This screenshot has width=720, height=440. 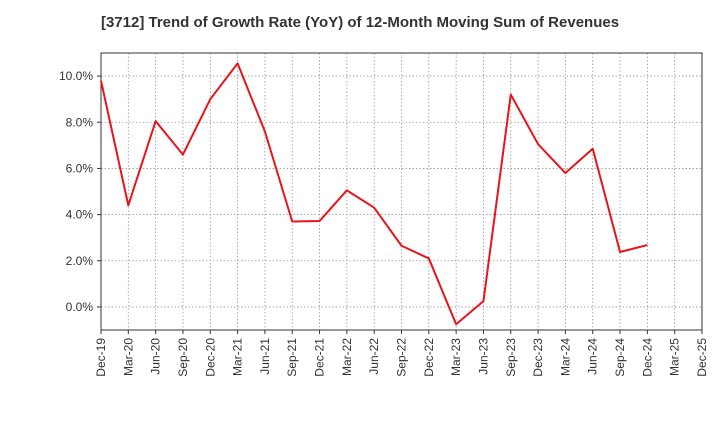 What do you see at coordinates (128, 357) in the screenshot?
I see `x-tick-label: Mar-20` at bounding box center [128, 357].